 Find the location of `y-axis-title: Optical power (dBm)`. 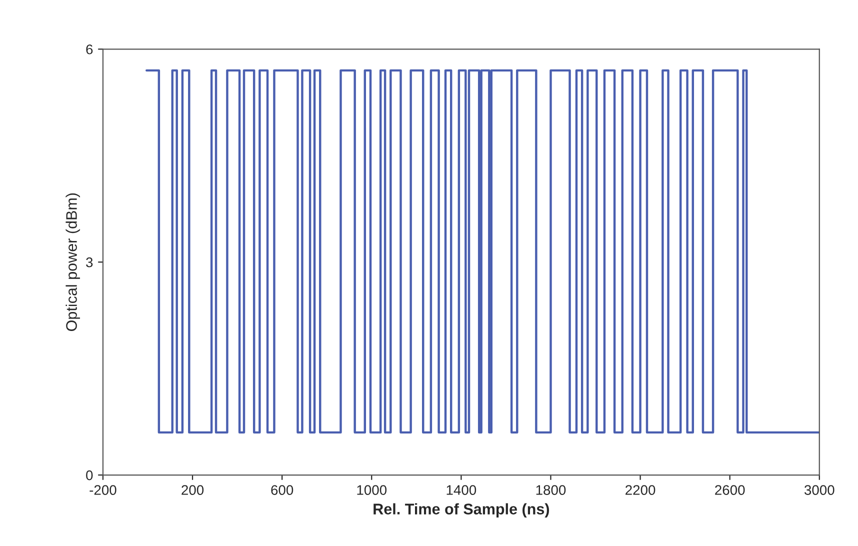

y-axis-title: Optical power (dBm) is located at coordinates (73, 262).